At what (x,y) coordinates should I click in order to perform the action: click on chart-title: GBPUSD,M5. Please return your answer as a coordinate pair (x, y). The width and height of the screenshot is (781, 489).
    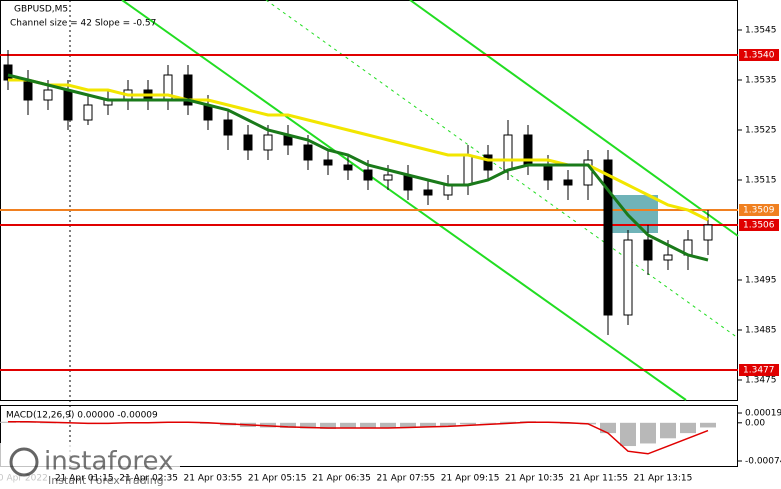
    Looking at the image, I should click on (41, 10).